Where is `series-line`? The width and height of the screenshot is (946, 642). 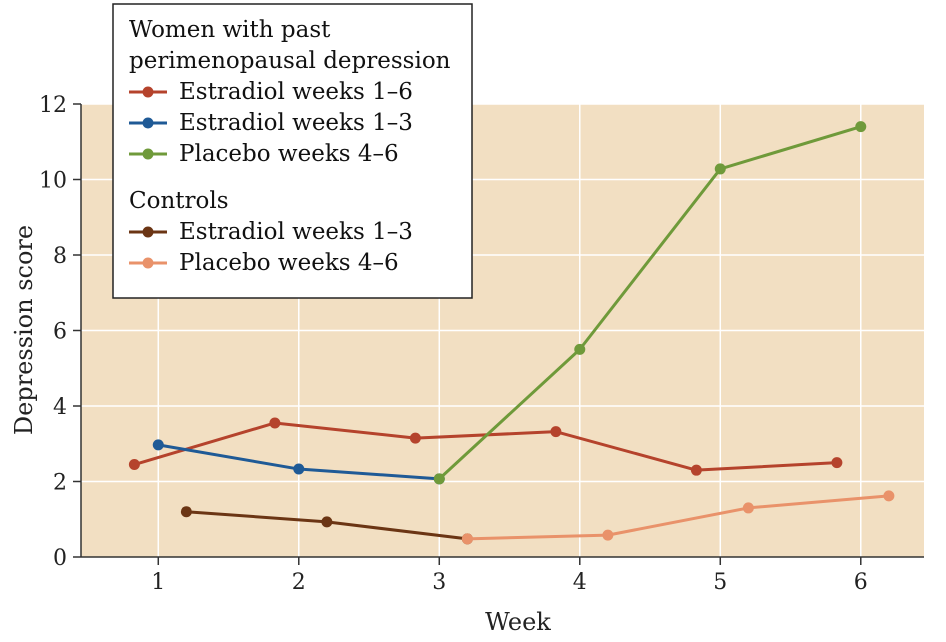 series-line is located at coordinates (678, 517).